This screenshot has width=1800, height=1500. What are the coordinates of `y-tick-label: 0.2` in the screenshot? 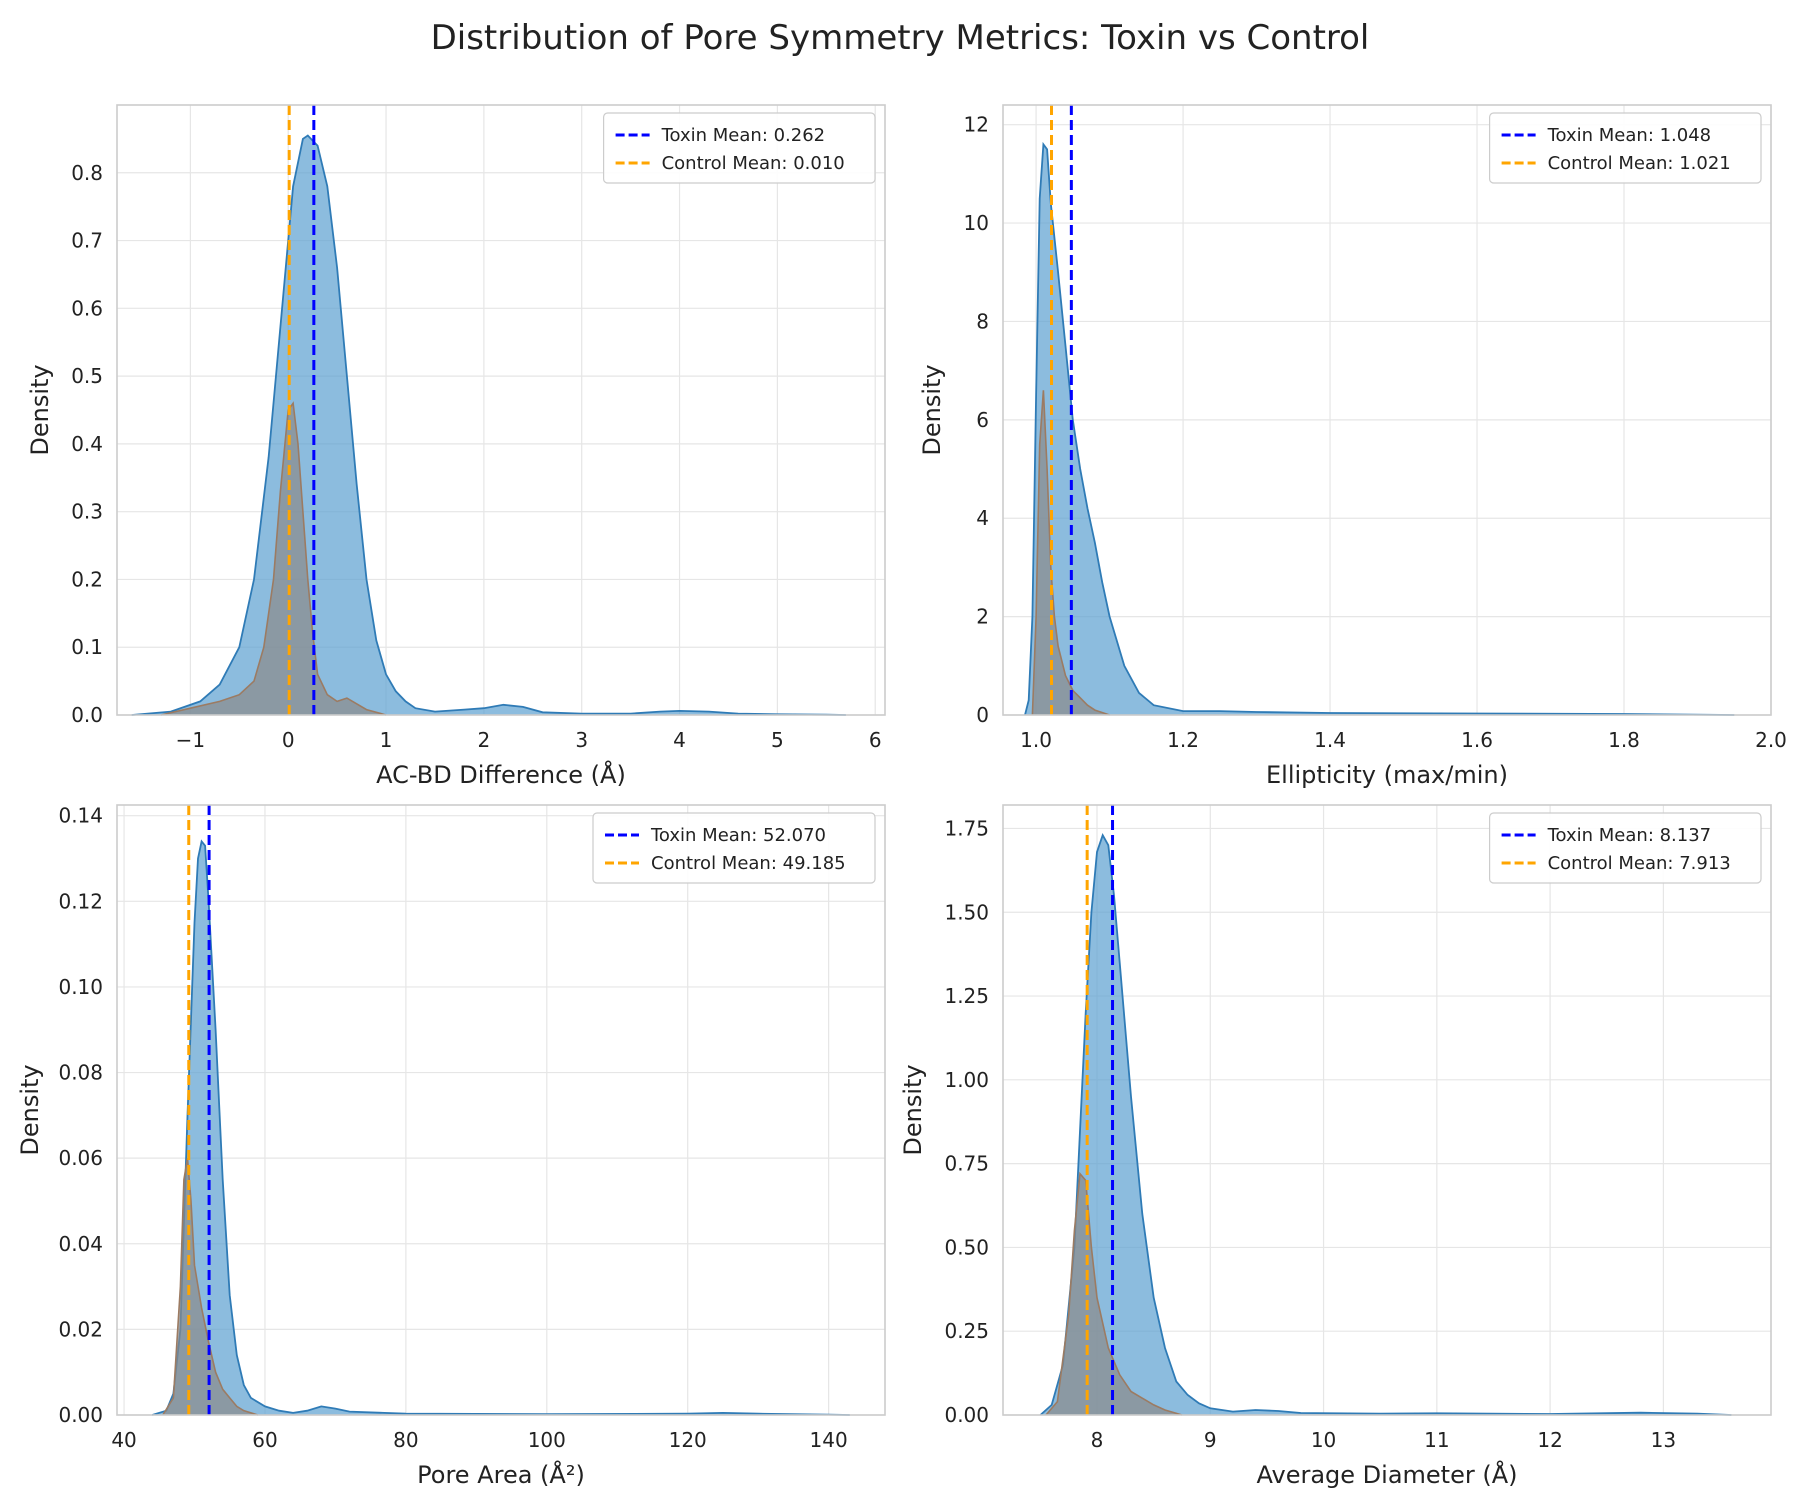 It's located at (87, 579).